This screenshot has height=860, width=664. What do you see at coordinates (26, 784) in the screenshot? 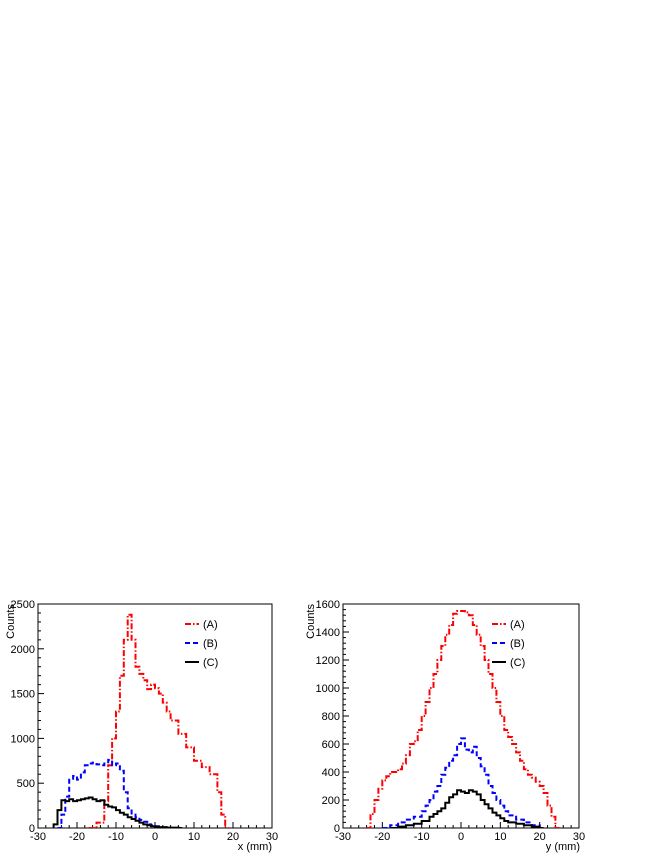
I see `y-tick-label: 500` at bounding box center [26, 784].